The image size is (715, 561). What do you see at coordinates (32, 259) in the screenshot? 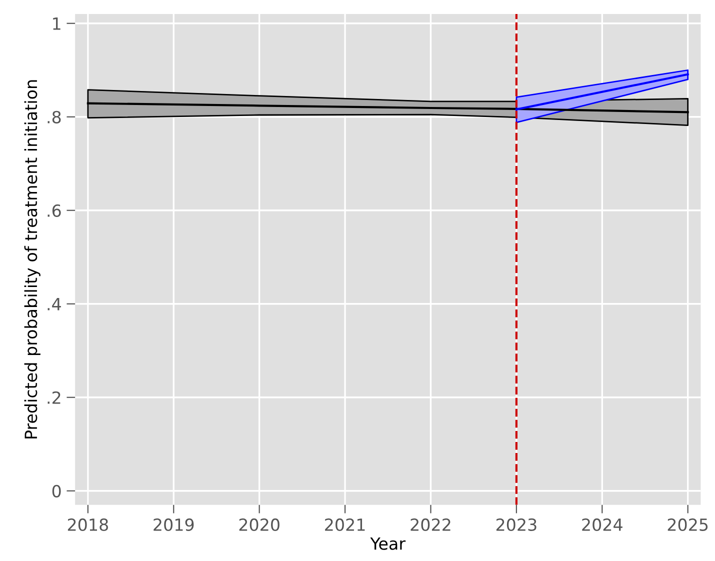
I see `y-axis-title: Predicted probability of treatment initiation` at bounding box center [32, 259].